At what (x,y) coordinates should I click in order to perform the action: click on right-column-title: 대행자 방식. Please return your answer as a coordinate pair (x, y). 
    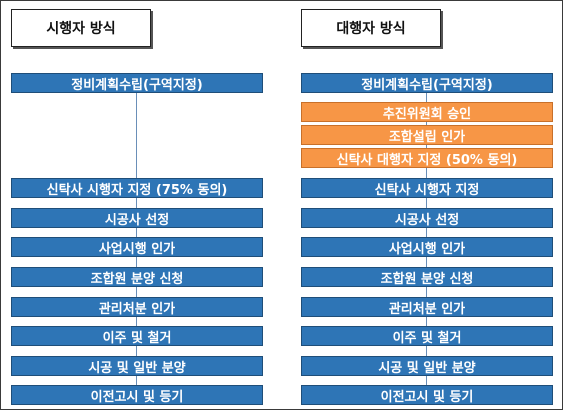
    Looking at the image, I should click on (371, 28).